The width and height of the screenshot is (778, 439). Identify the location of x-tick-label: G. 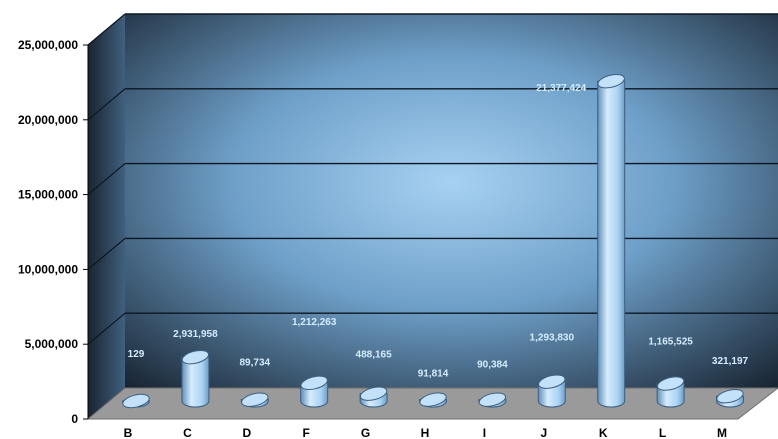
(365, 432).